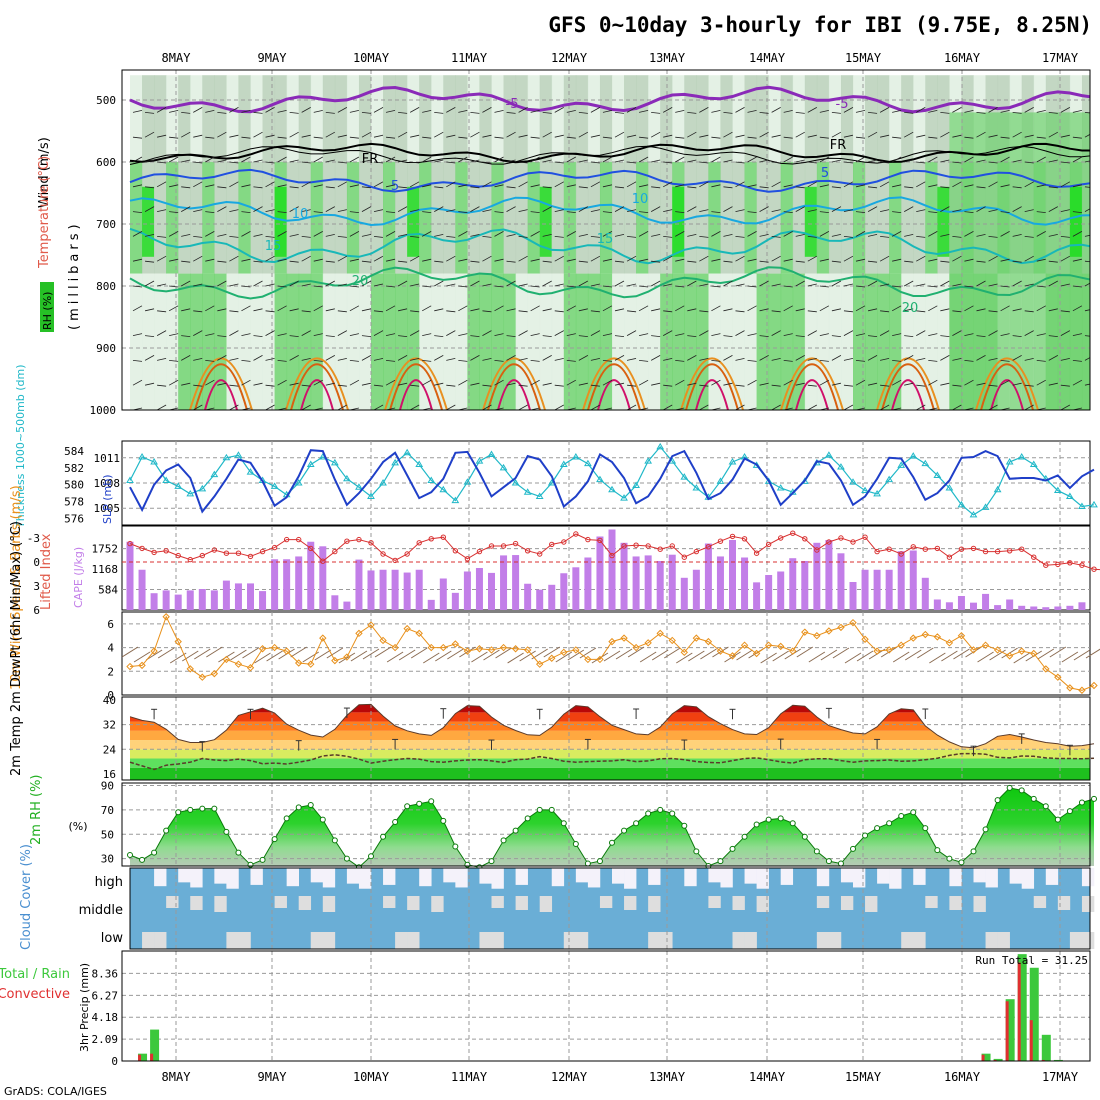 The width and height of the screenshot is (1100, 1100). I want to click on date-label-bottom: 12MAY, so click(569, 1077).